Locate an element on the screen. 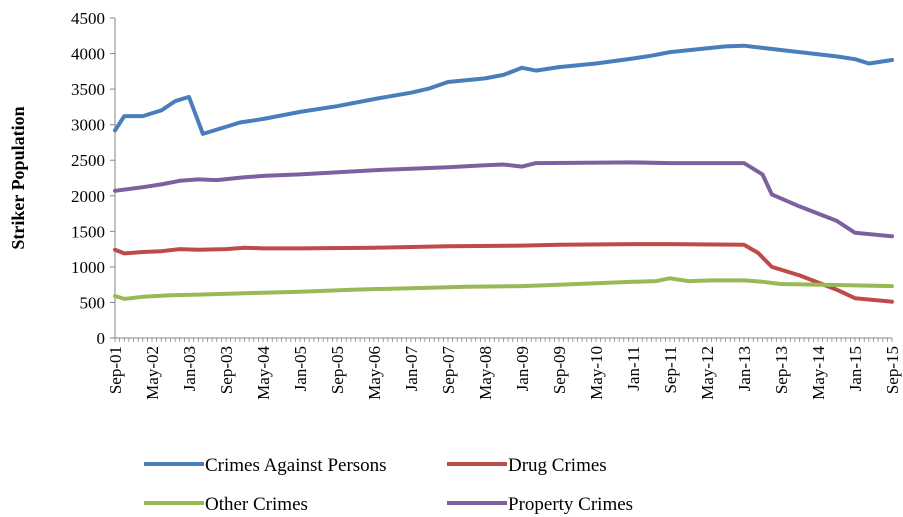 Image resolution: width=903 pixels, height=517 pixels. x-tick-label: Jan-07 is located at coordinates (411, 369).